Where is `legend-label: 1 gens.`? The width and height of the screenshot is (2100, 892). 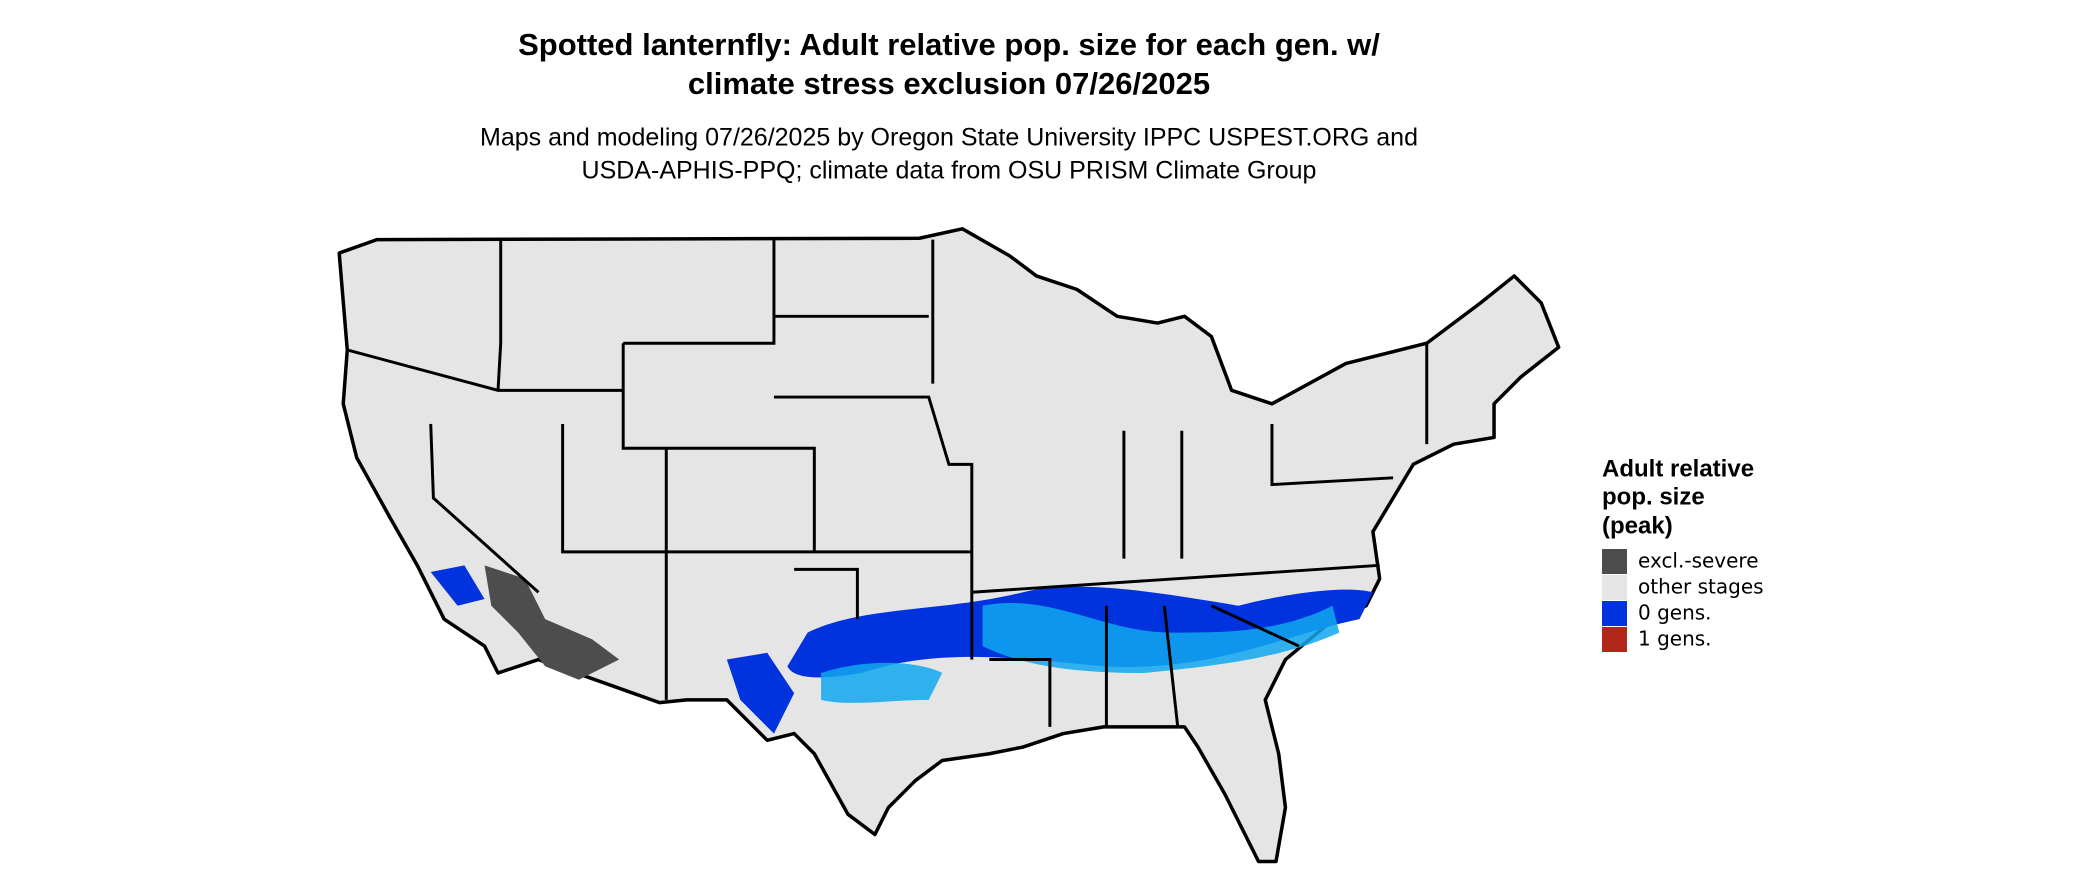 legend-label: 1 gens. is located at coordinates (1675, 639).